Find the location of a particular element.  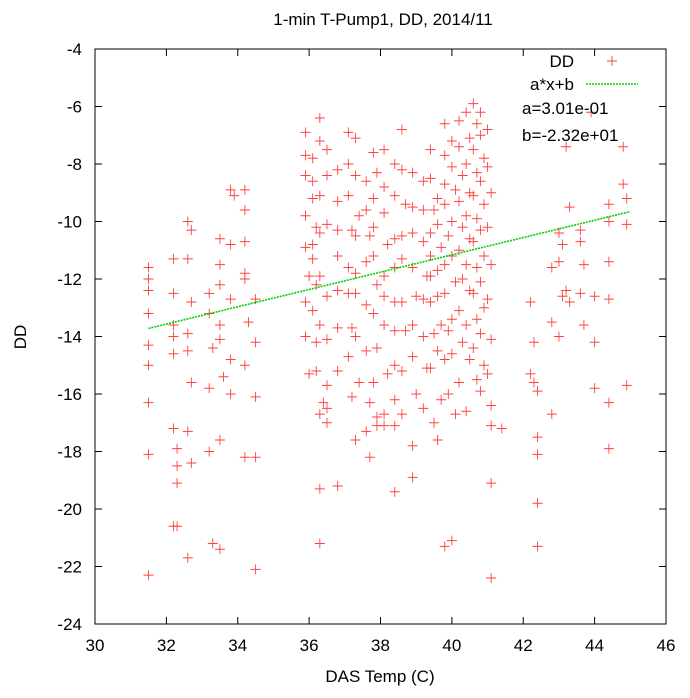

x-tick-label: 42 is located at coordinates (523, 645).